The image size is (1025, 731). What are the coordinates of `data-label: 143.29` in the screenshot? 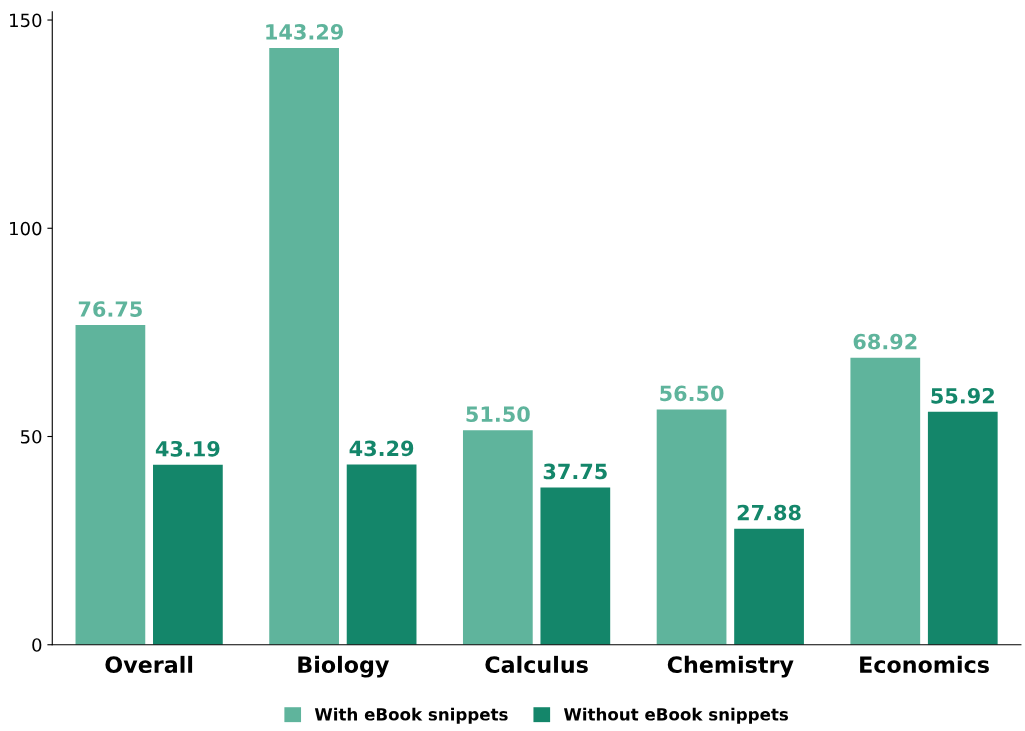 It's located at (304, 32).